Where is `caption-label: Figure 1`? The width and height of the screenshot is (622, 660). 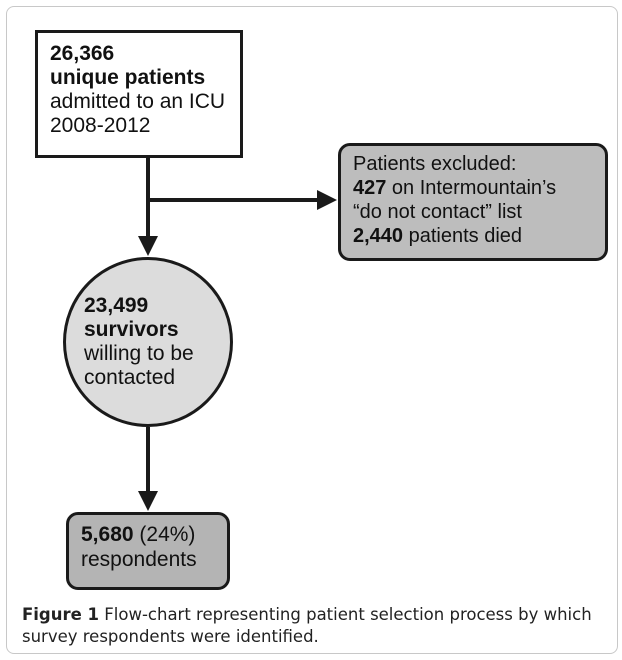
caption-label: Figure 1 is located at coordinates (61, 614).